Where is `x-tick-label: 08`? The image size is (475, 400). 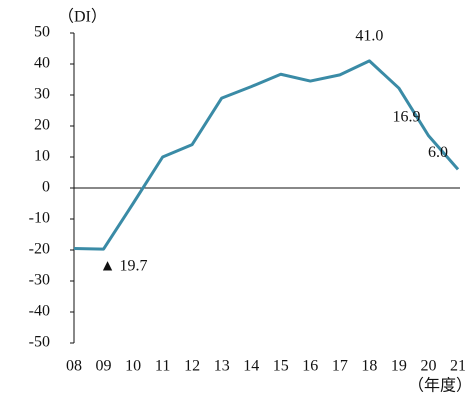
x-tick-label: 08 is located at coordinates (74, 366).